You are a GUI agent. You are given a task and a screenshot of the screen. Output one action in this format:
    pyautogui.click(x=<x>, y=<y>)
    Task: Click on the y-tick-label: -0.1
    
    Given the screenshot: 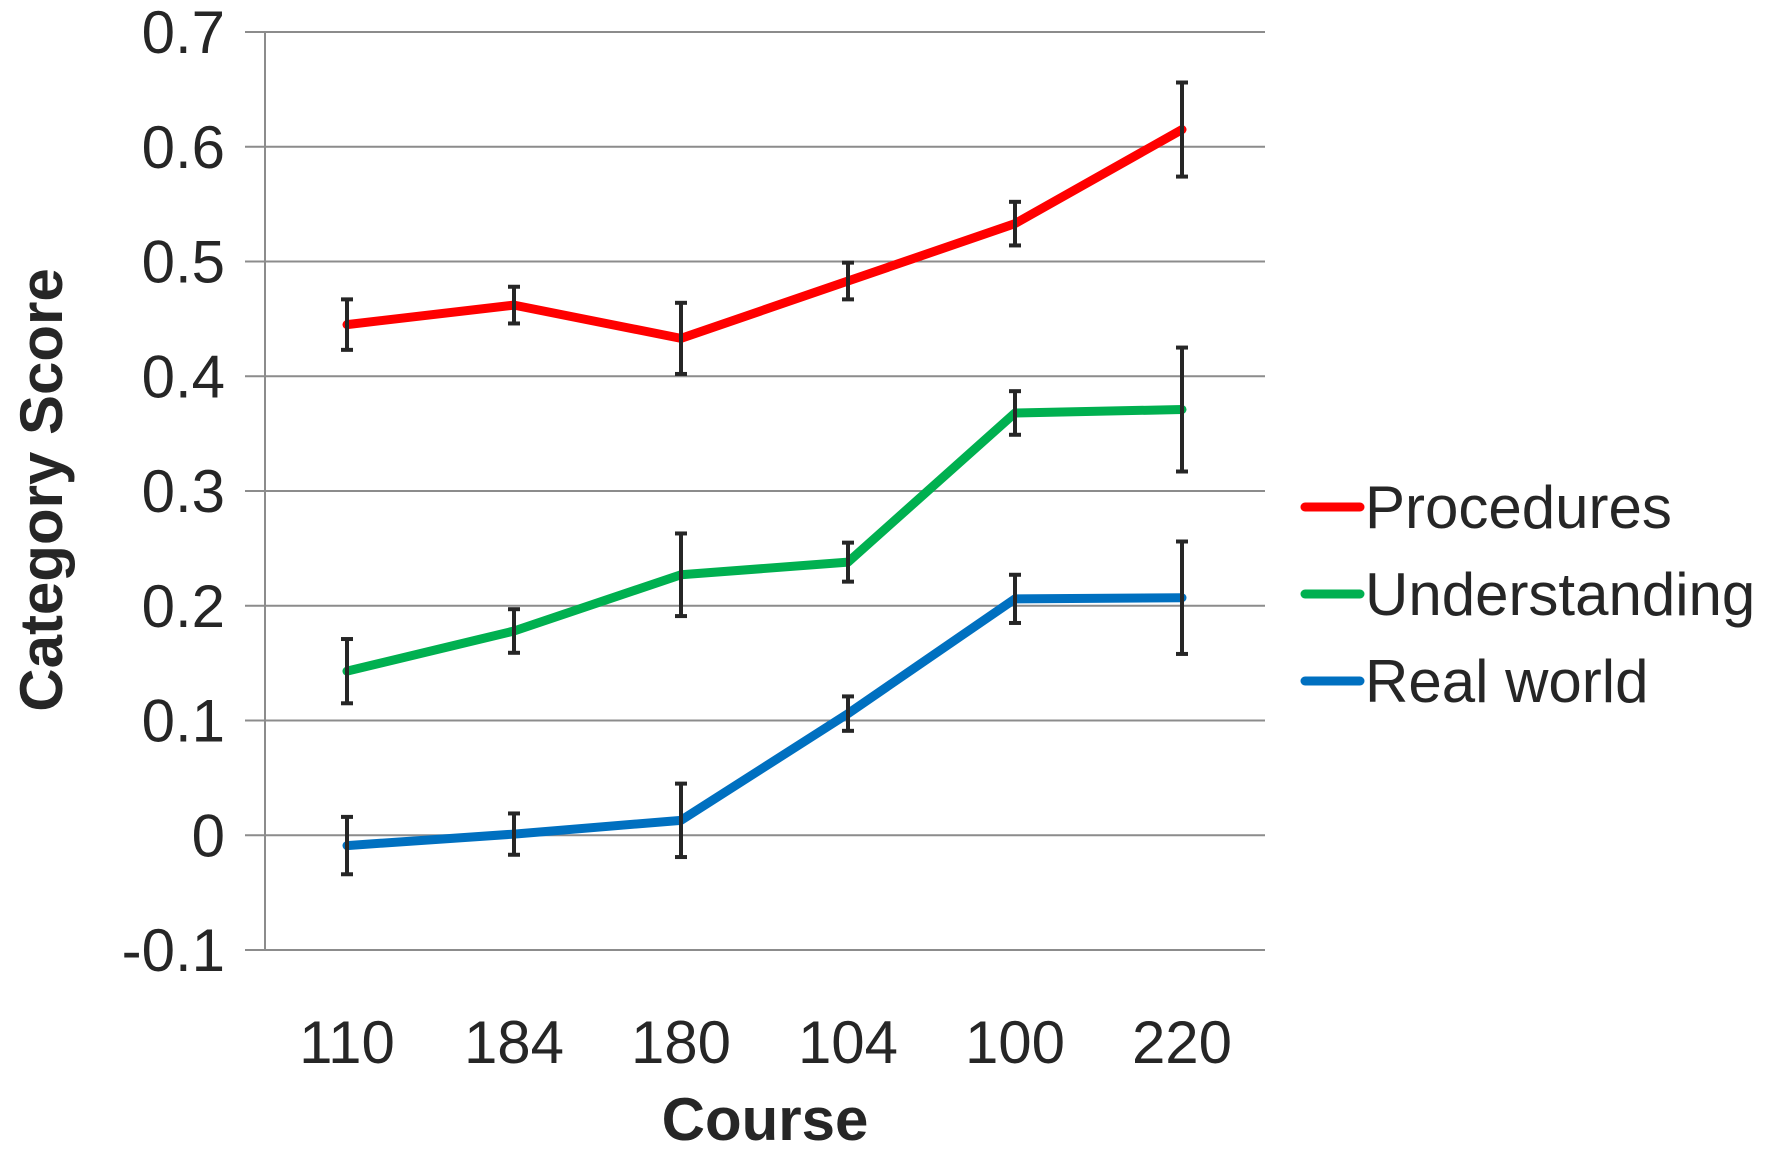 What is the action you would take?
    pyautogui.click(x=173, y=950)
    